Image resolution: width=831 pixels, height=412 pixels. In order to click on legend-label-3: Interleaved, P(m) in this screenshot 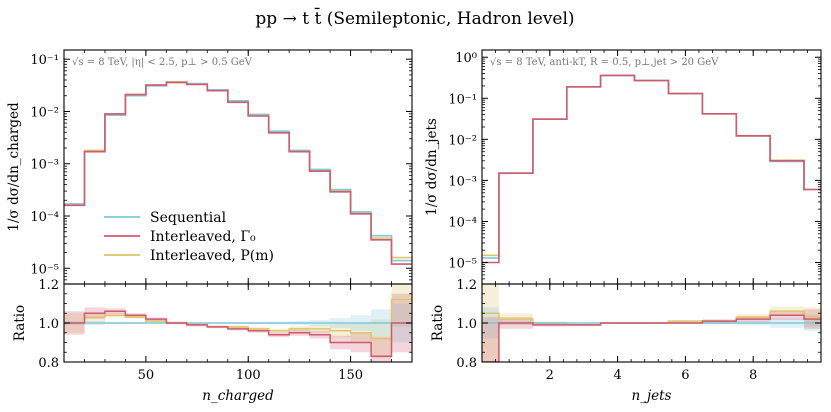, I will do `click(212, 256)`.